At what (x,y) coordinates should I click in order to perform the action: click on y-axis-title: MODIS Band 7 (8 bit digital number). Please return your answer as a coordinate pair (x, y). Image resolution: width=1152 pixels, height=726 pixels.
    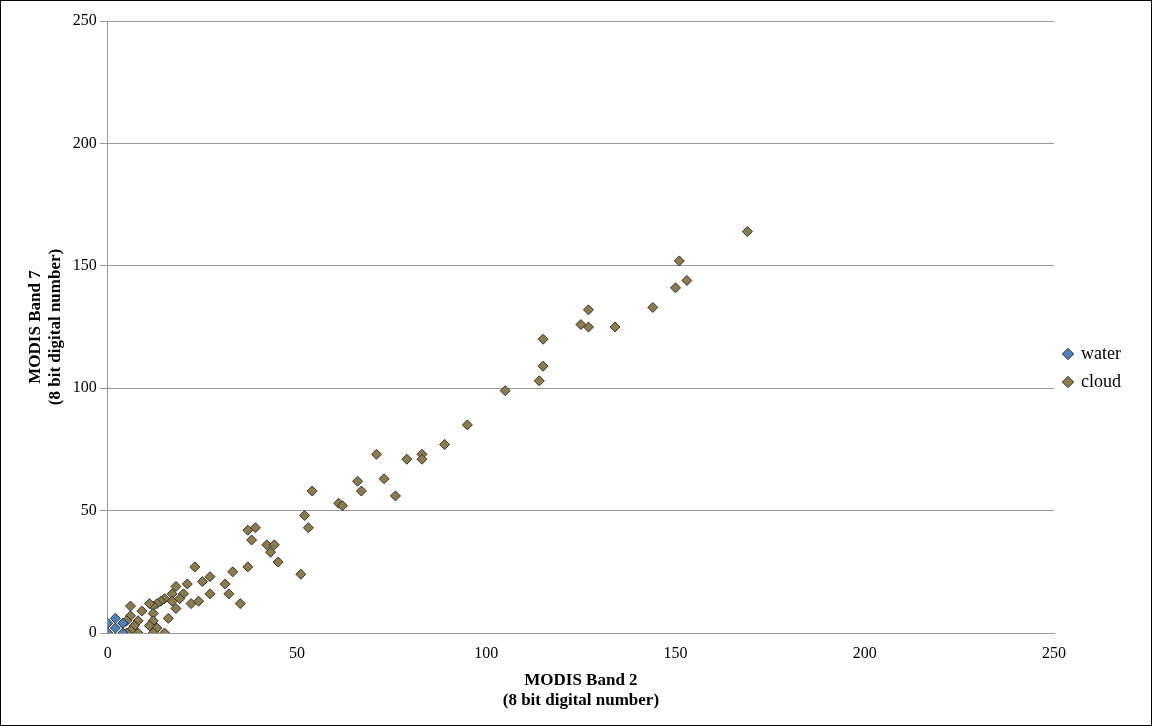
    Looking at the image, I should click on (44, 327).